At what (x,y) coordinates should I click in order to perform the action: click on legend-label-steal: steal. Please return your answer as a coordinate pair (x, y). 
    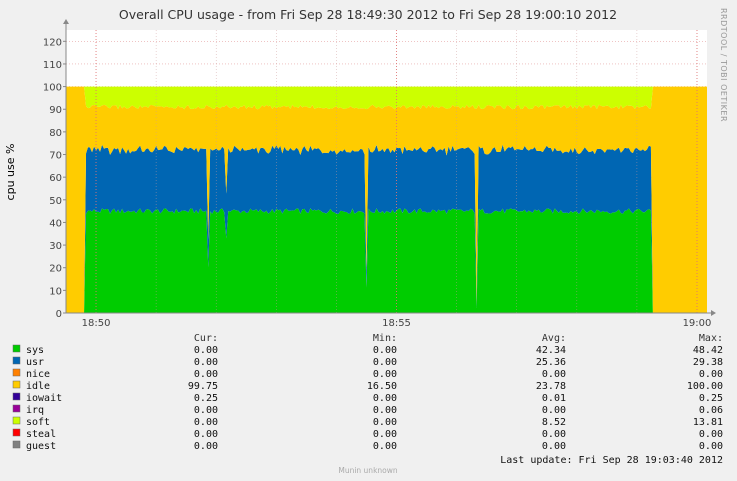
    Looking at the image, I should click on (41, 434).